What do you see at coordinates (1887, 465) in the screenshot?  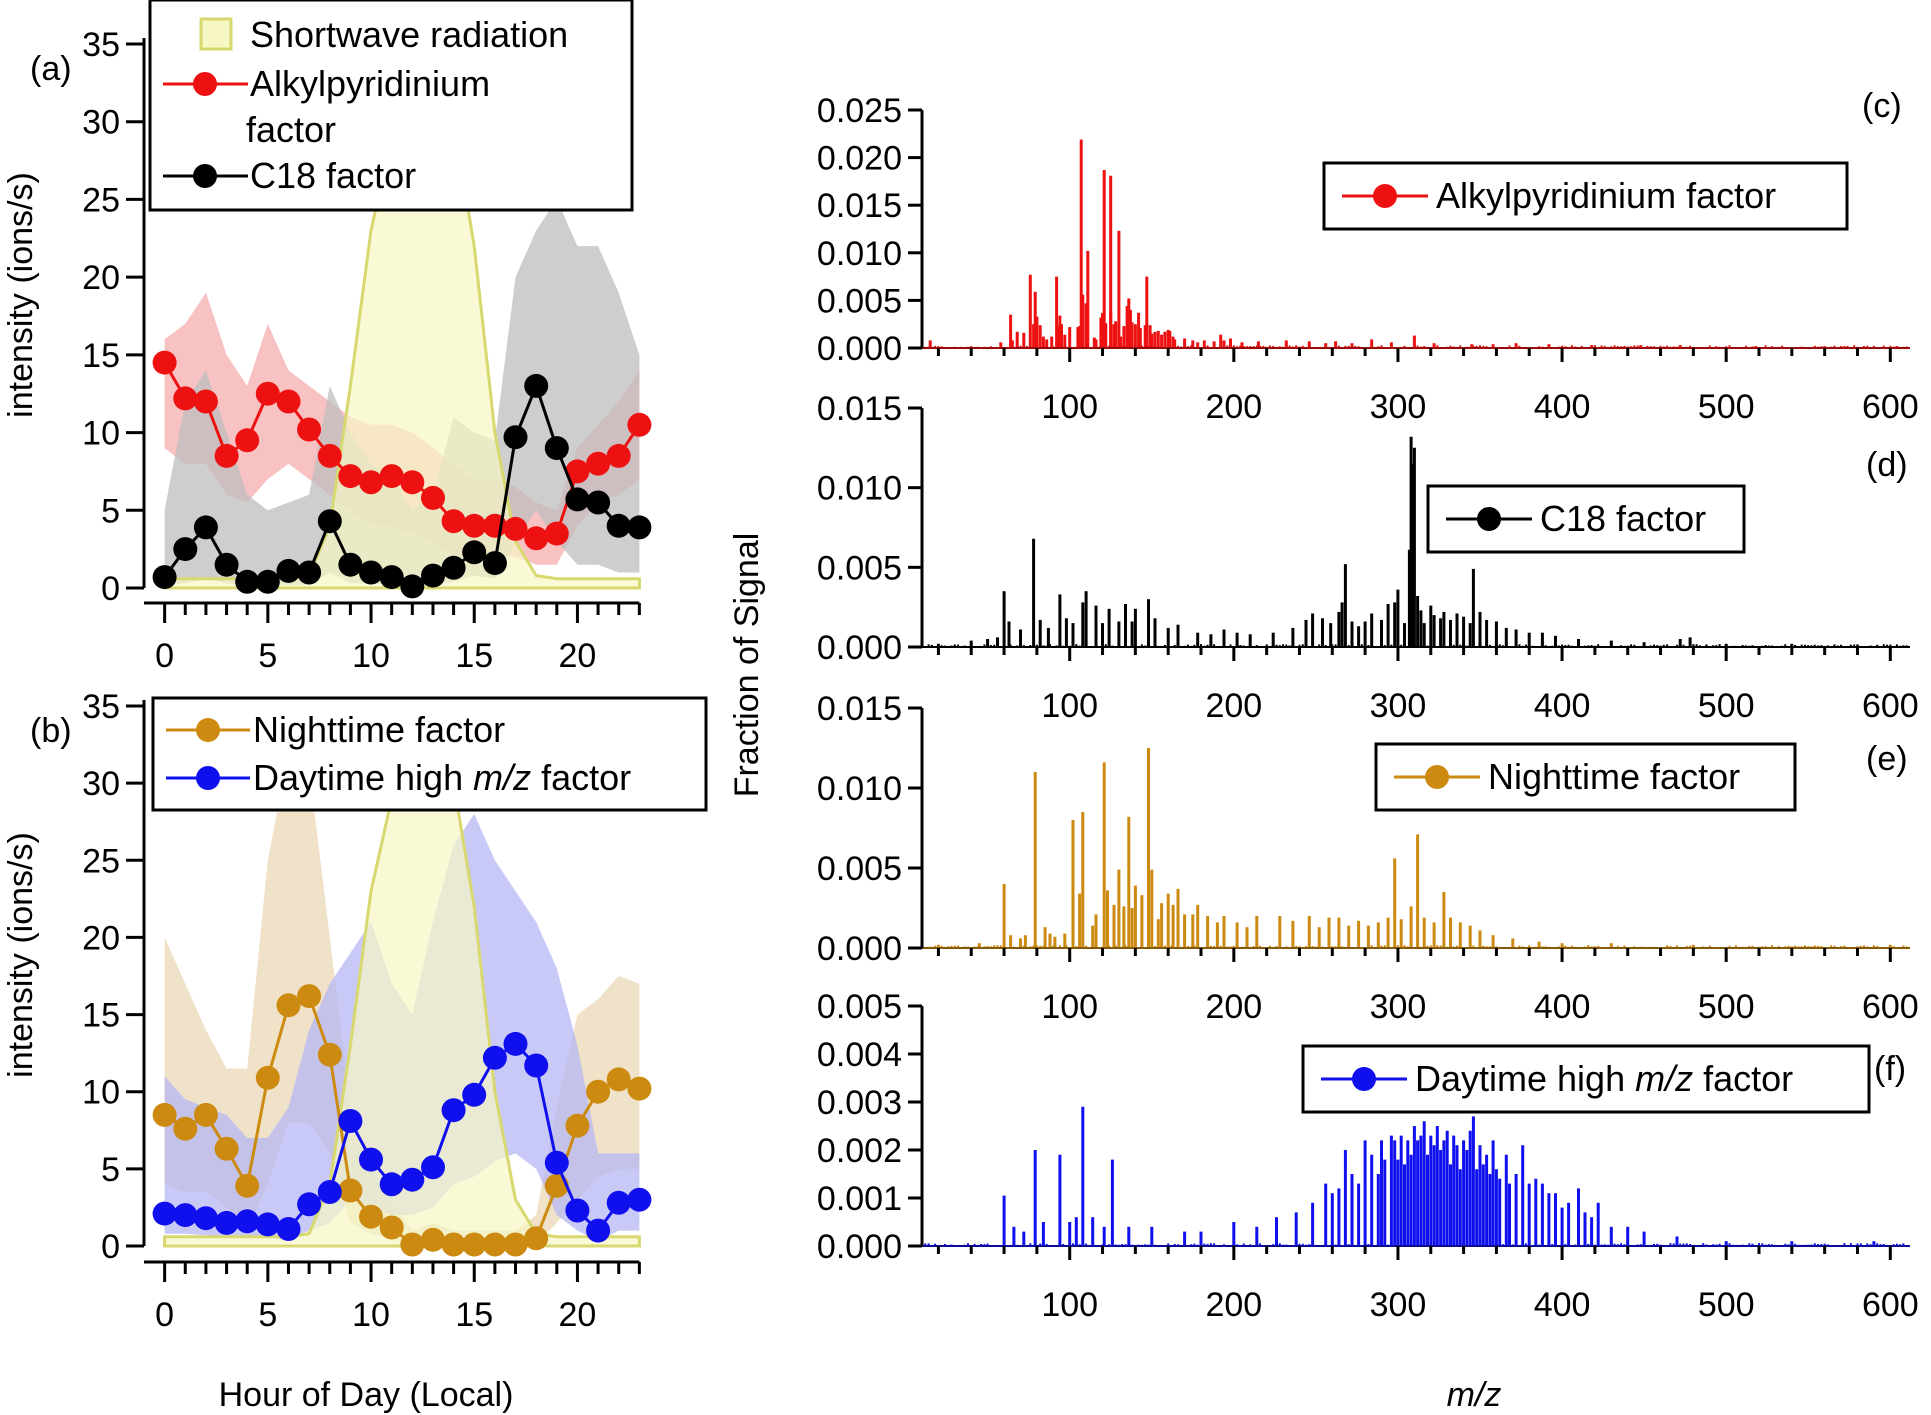 I see `panel-label: (d)` at bounding box center [1887, 465].